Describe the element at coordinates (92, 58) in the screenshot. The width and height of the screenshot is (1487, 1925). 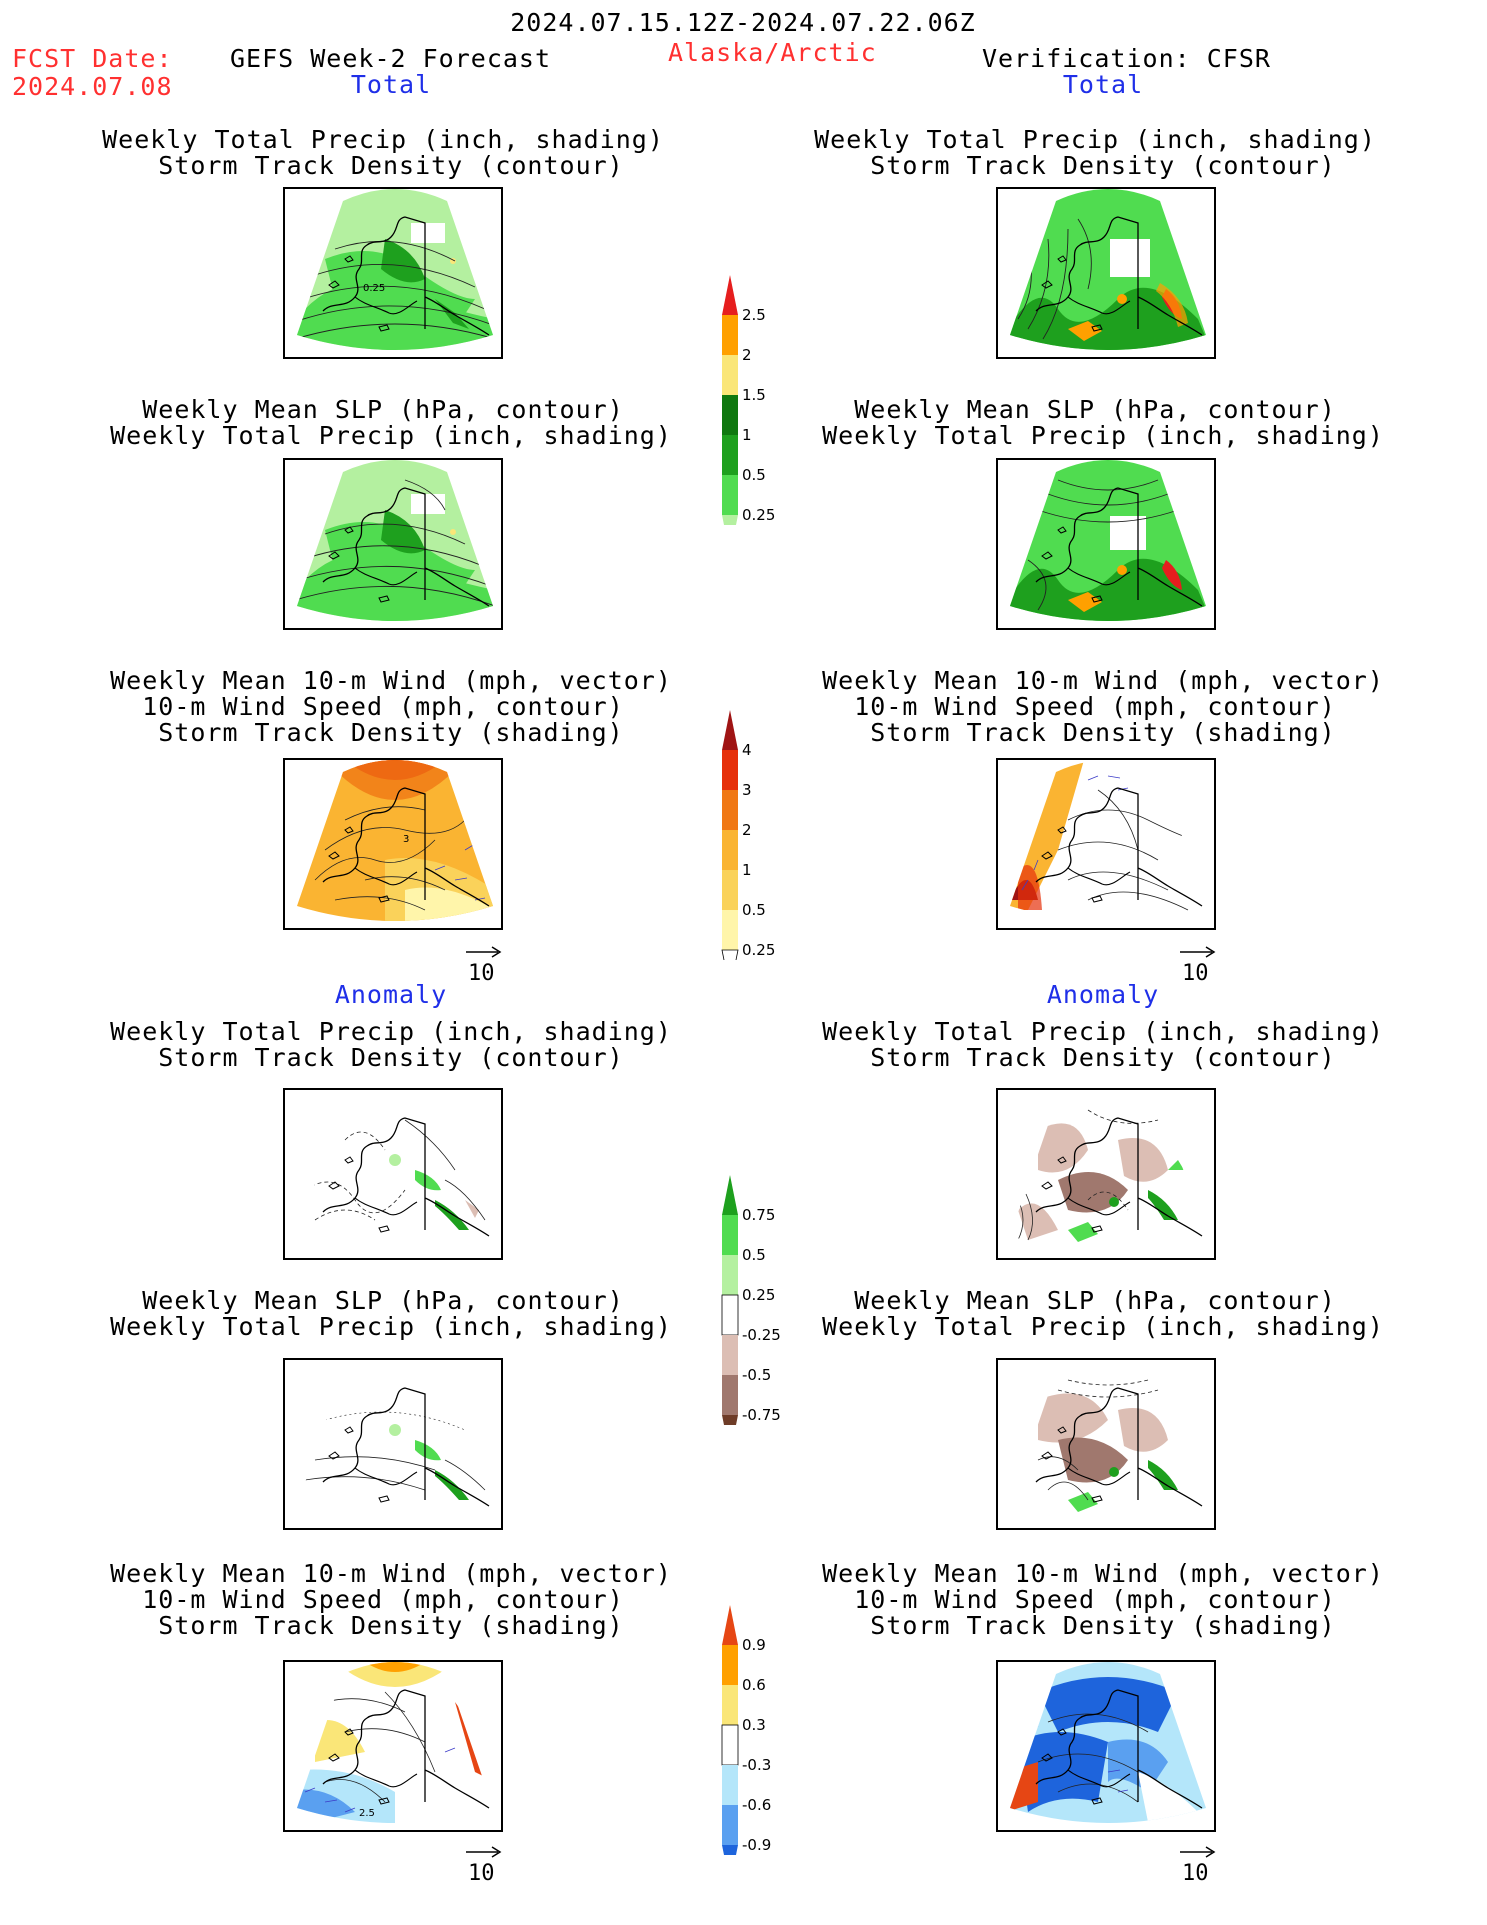
I see `fcst-label: FCST Date:` at that location.